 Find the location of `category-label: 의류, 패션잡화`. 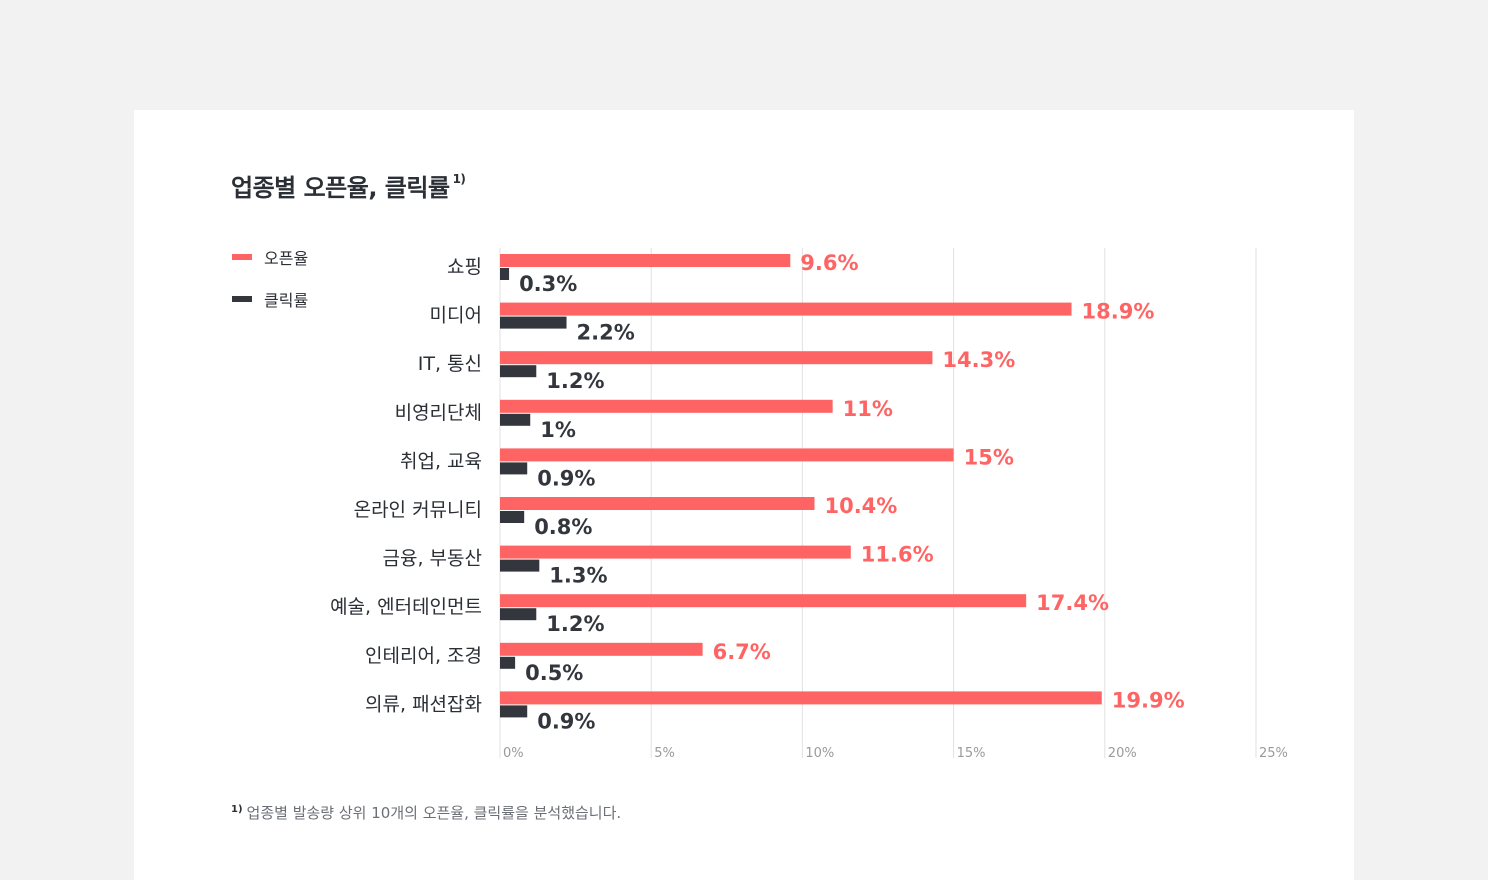

category-label: 의류, 패션잡화 is located at coordinates (423, 704).